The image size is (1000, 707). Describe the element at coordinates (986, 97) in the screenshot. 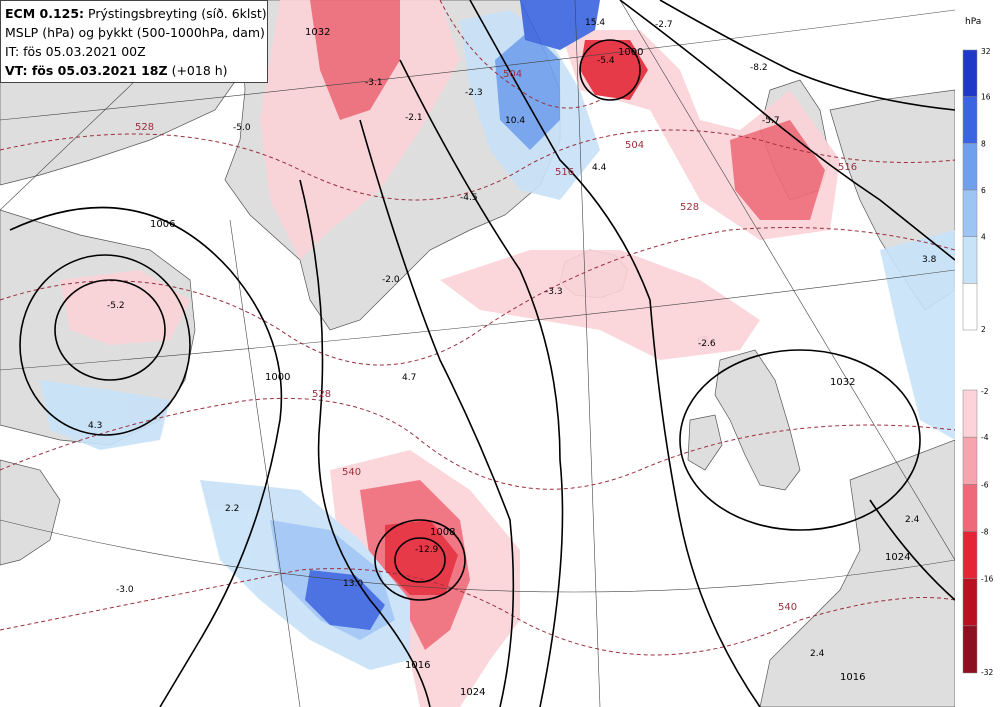

I see `legend-tick-label: 16` at that location.